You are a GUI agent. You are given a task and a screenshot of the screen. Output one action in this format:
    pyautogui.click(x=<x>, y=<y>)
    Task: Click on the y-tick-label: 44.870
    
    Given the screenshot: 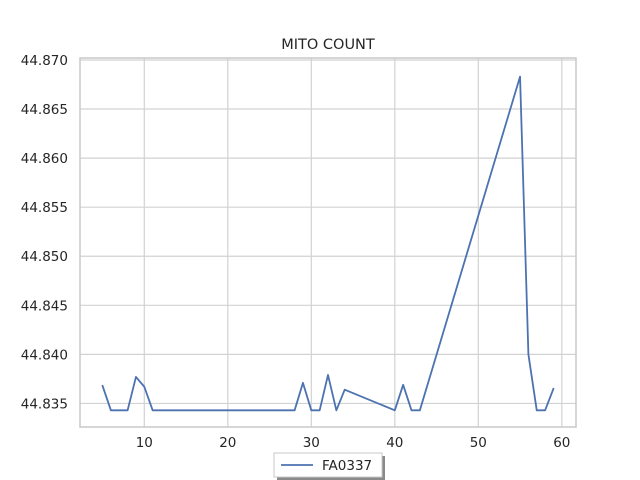 What is the action you would take?
    pyautogui.click(x=44, y=61)
    